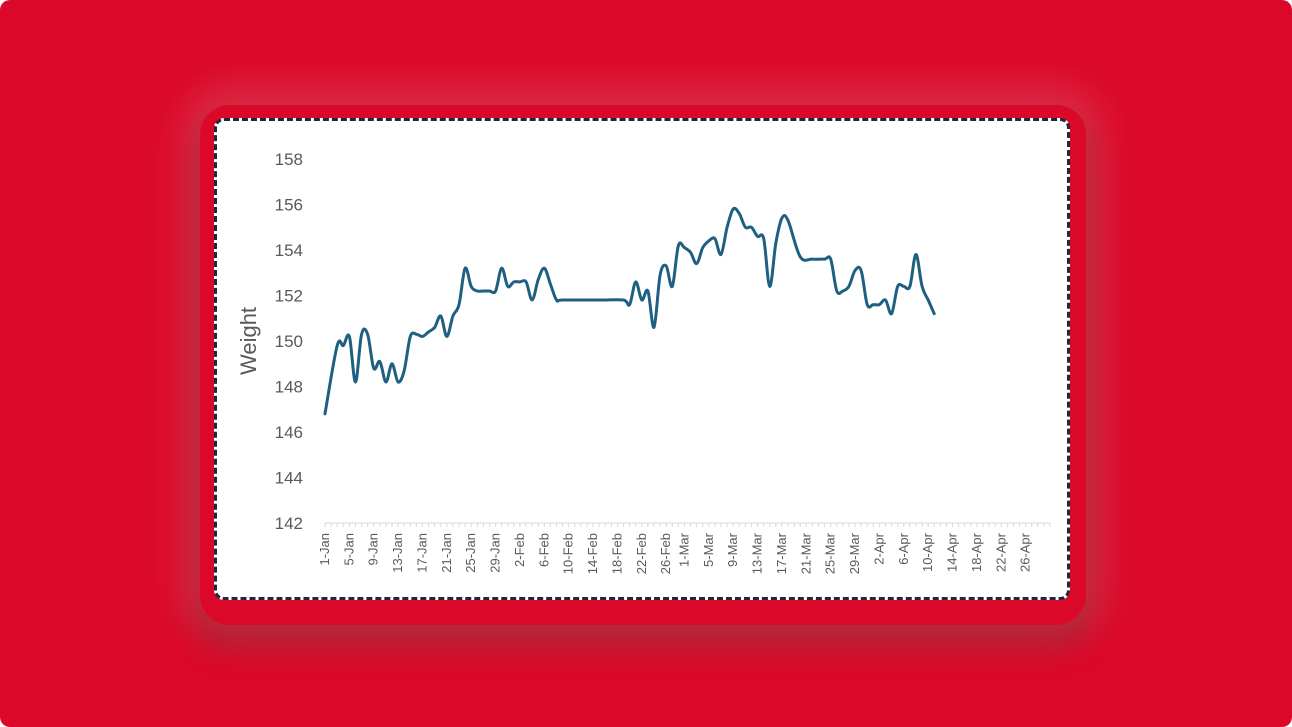 The width and height of the screenshot is (1292, 727). What do you see at coordinates (324, 549) in the screenshot?
I see `x-tick-label: 1-Jan` at bounding box center [324, 549].